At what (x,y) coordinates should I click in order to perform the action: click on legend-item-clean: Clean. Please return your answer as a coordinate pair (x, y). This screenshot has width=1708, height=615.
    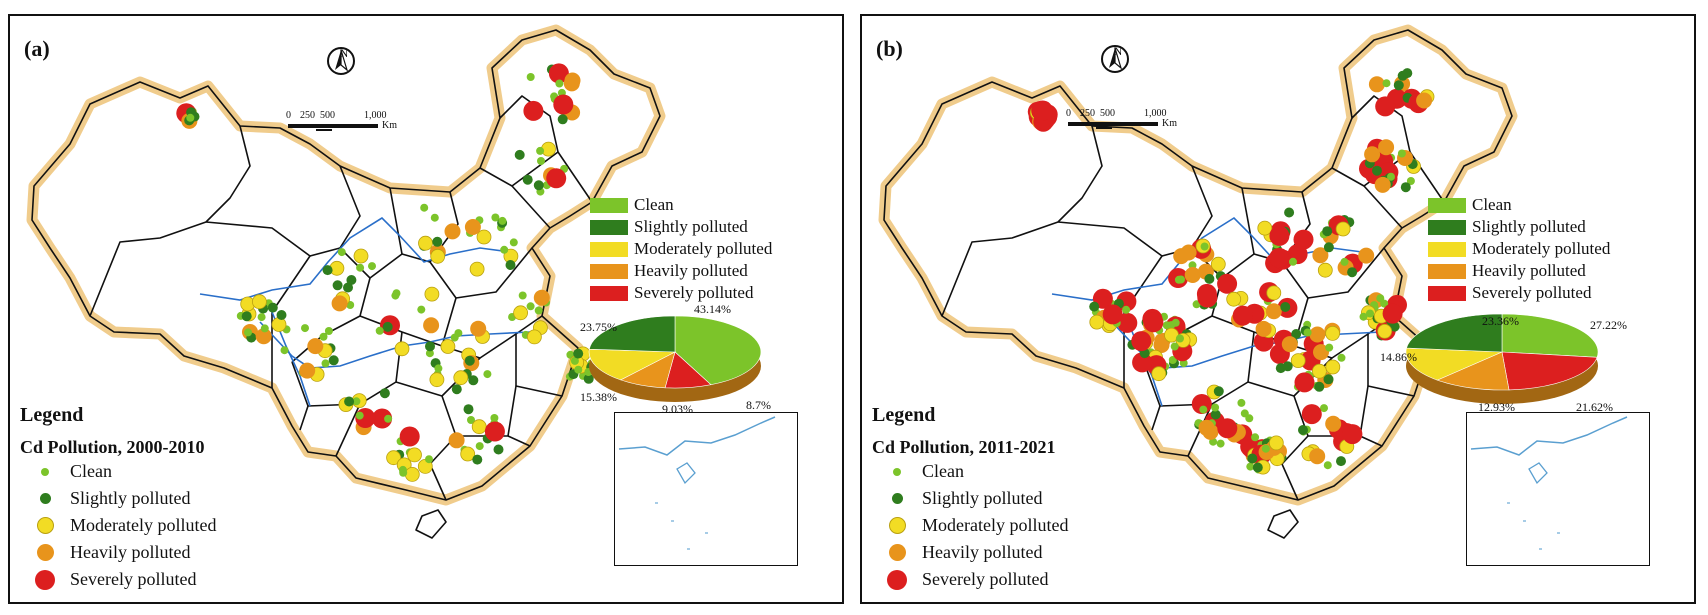
    Looking at the image, I should click on (970, 471).